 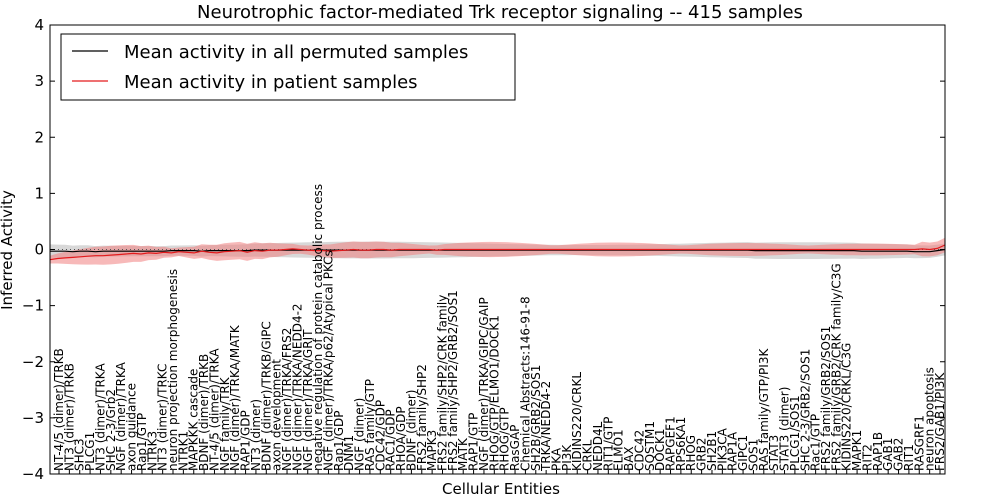 What do you see at coordinates (671, 443) in the screenshot?
I see `entity-label: RAPGEF1` at bounding box center [671, 443].